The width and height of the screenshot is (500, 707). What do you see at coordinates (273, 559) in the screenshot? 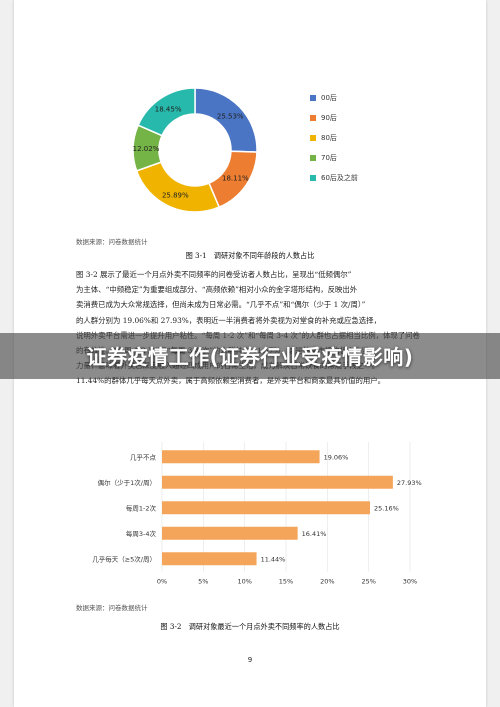
I see `bar-value-label-4: 11.44%` at bounding box center [273, 559].